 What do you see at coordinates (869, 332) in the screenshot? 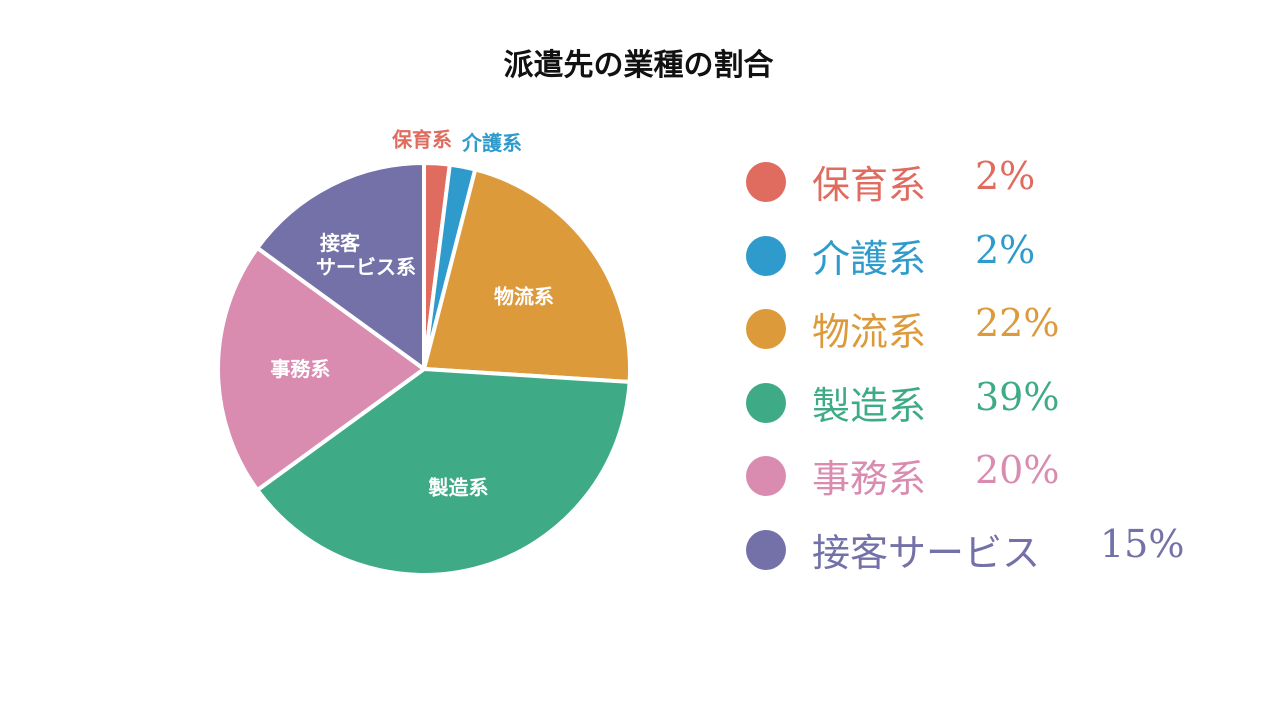
I see `legend-label: 物流系` at bounding box center [869, 332].